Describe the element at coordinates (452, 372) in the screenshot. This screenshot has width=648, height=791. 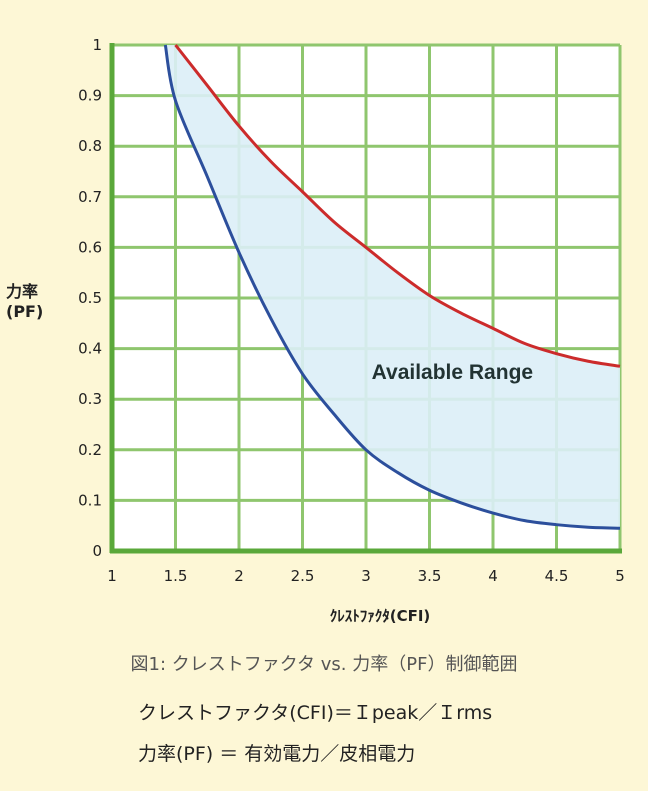
I see `annotation-available-range: Available Range` at that location.